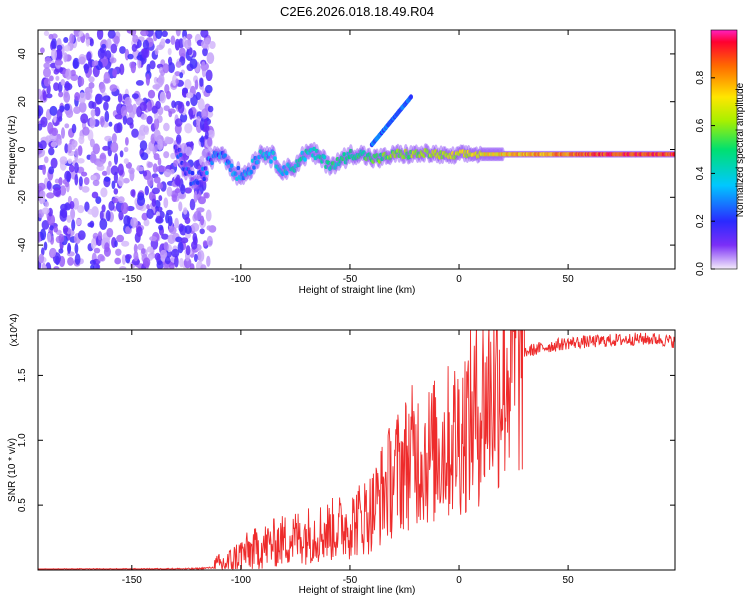 This screenshot has height=600, width=750. What do you see at coordinates (14, 329) in the screenshot?
I see `snr-y-multiplier: (x10^4)` at bounding box center [14, 329].